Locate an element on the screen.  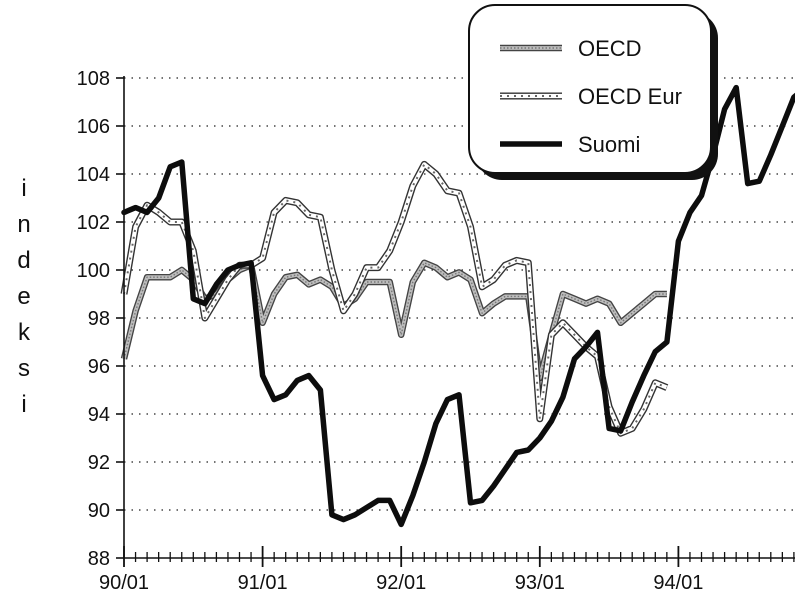
series-oecd is located at coordinates (393, 320).